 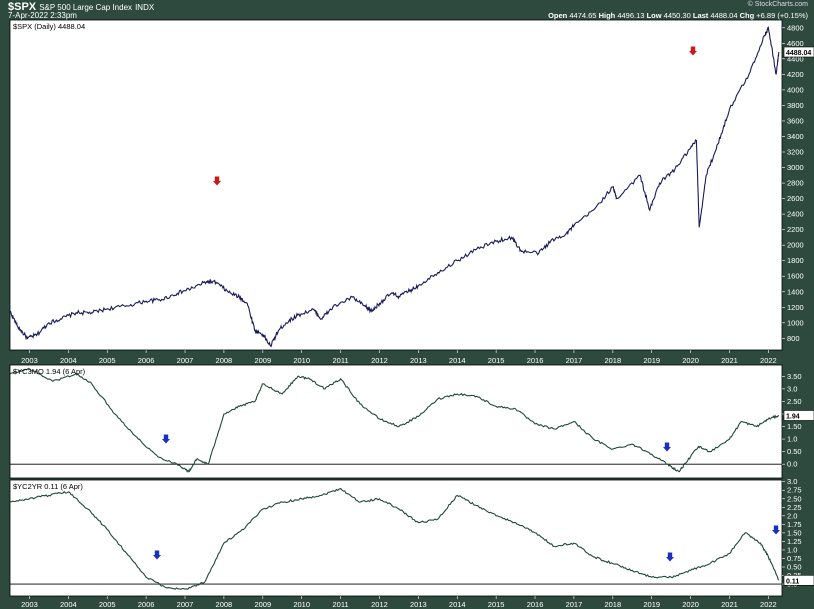 I want to click on ytick-label: 1000, so click(x=795, y=322).